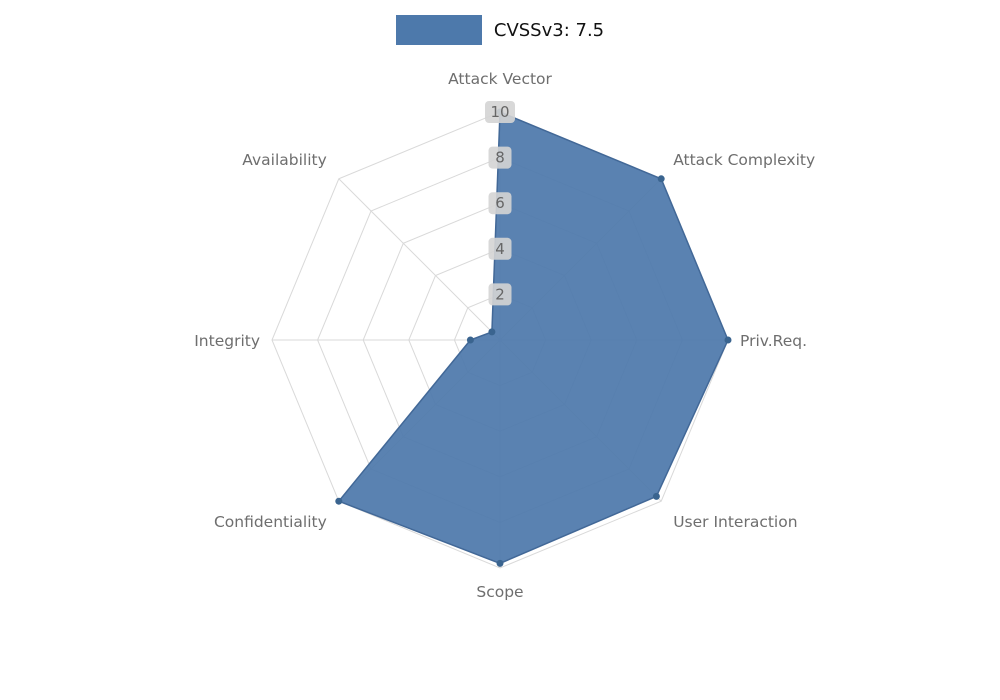  I want to click on tick-label: 4, so click(500, 249).